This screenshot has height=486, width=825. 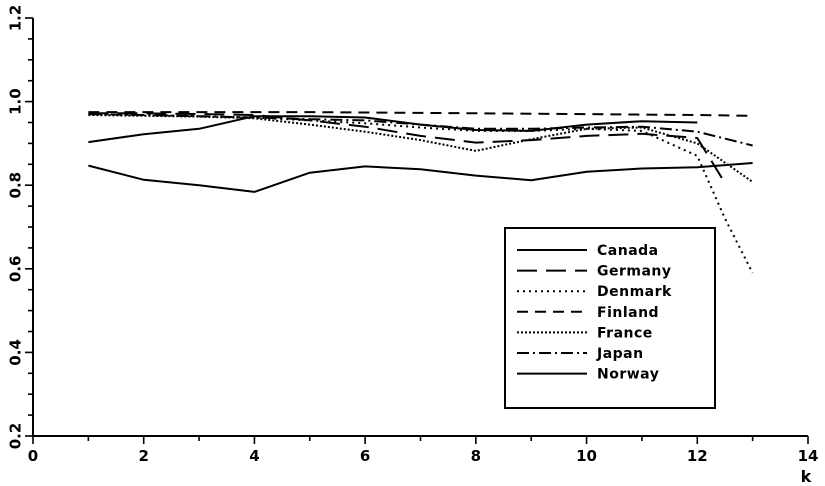 What do you see at coordinates (697, 456) in the screenshot?
I see `x-tick-label: 12` at bounding box center [697, 456].